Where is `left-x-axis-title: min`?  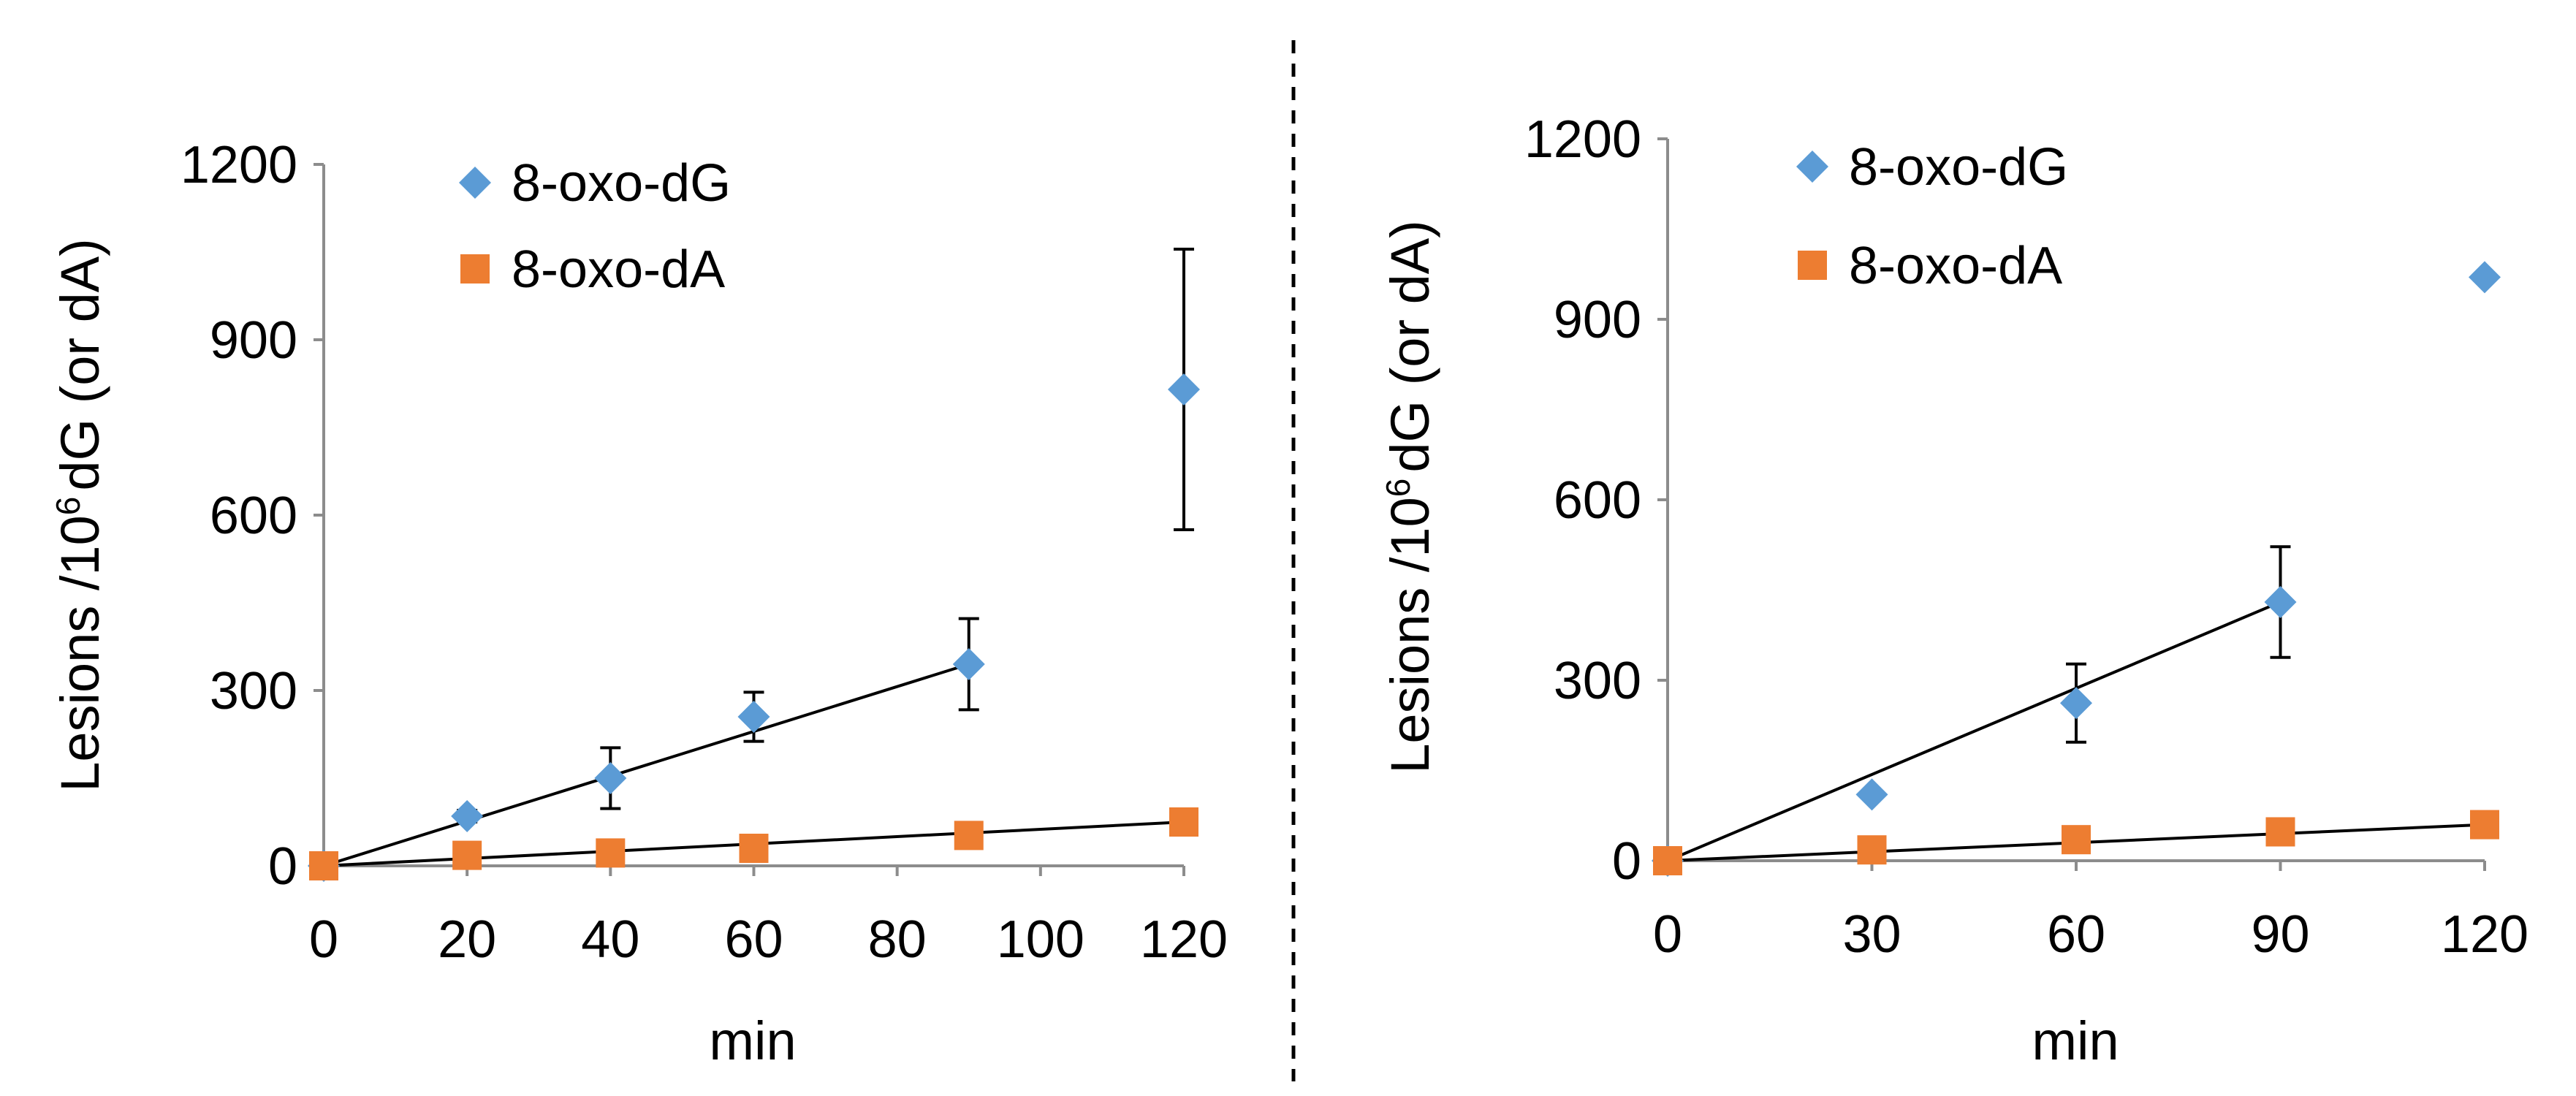 left-x-axis-title: min is located at coordinates (752, 1041).